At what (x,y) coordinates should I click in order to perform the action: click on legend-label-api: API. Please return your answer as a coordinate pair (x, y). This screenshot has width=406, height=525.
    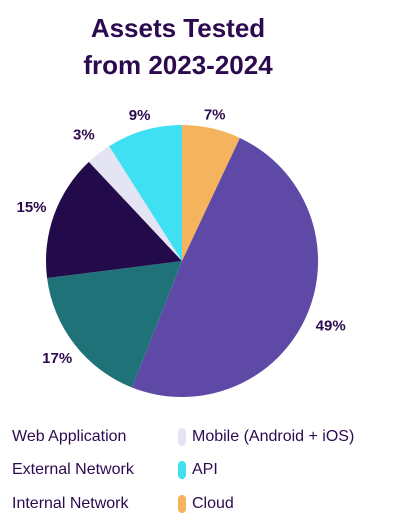
    Looking at the image, I should click on (205, 469).